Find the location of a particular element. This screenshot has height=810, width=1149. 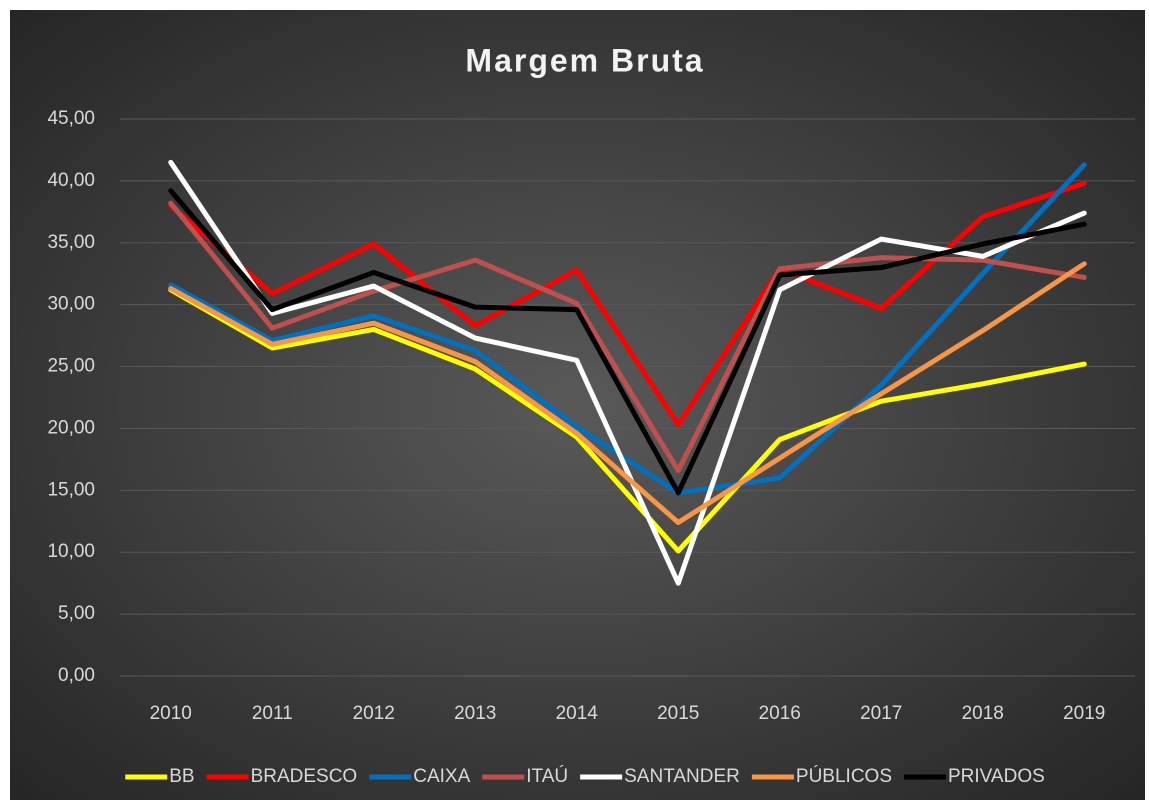

y-tick-label: 20,00 is located at coordinates (71, 427).